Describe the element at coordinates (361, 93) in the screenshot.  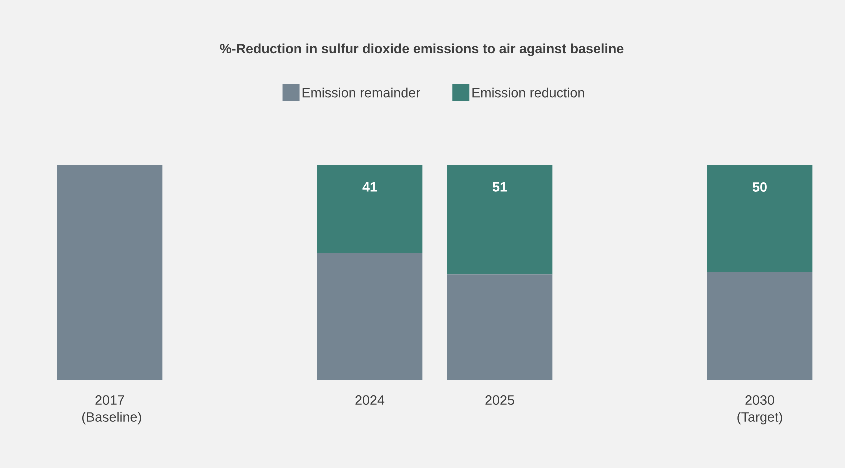
I see `legend-label: Emission remainder` at that location.